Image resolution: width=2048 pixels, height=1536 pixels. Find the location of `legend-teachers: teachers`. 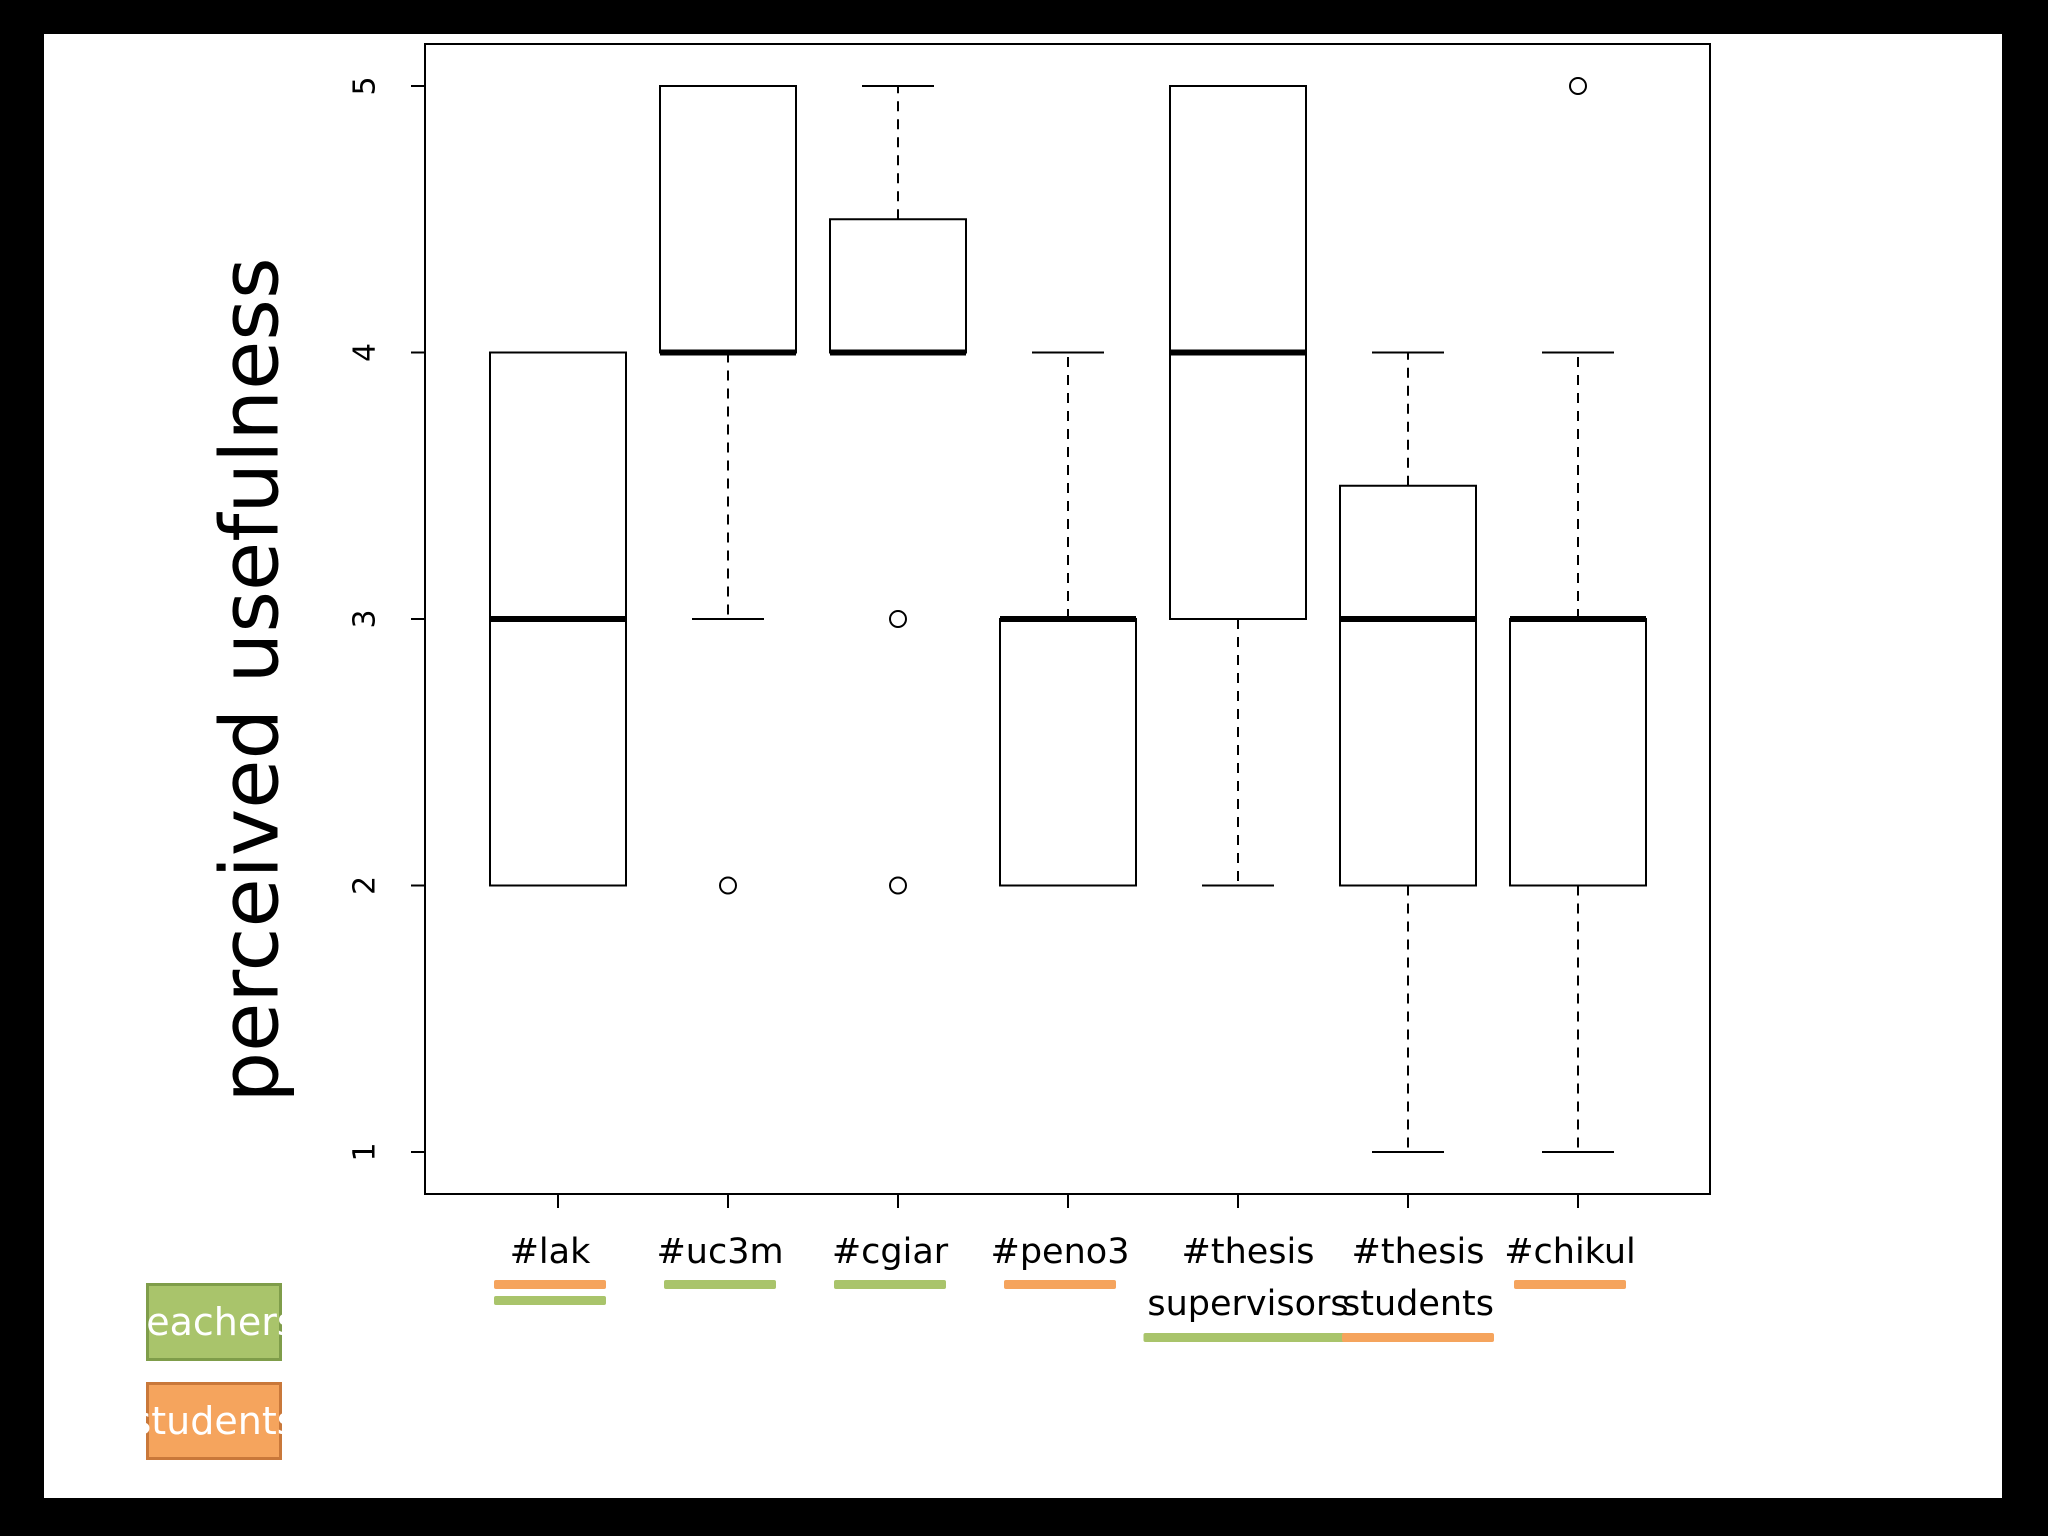

legend-teachers: teachers is located at coordinates (214, 1322).